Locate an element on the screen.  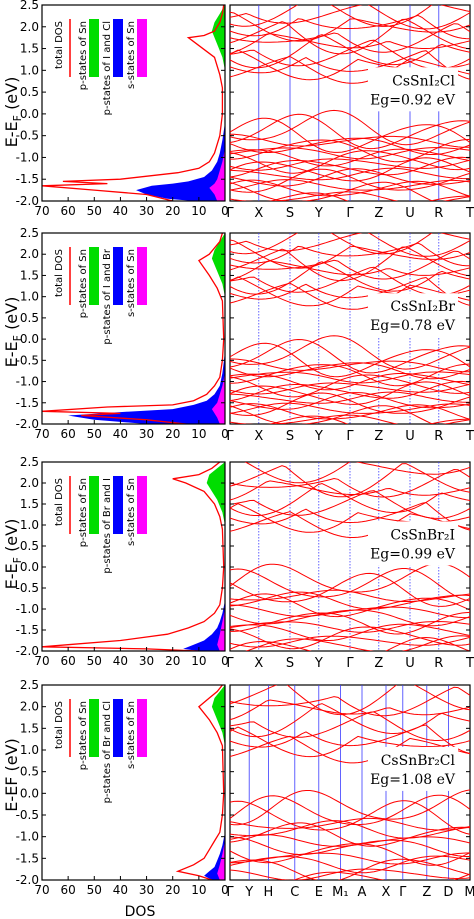
dos-ylabel-3: E-EF (eV) is located at coordinates (13, 554).